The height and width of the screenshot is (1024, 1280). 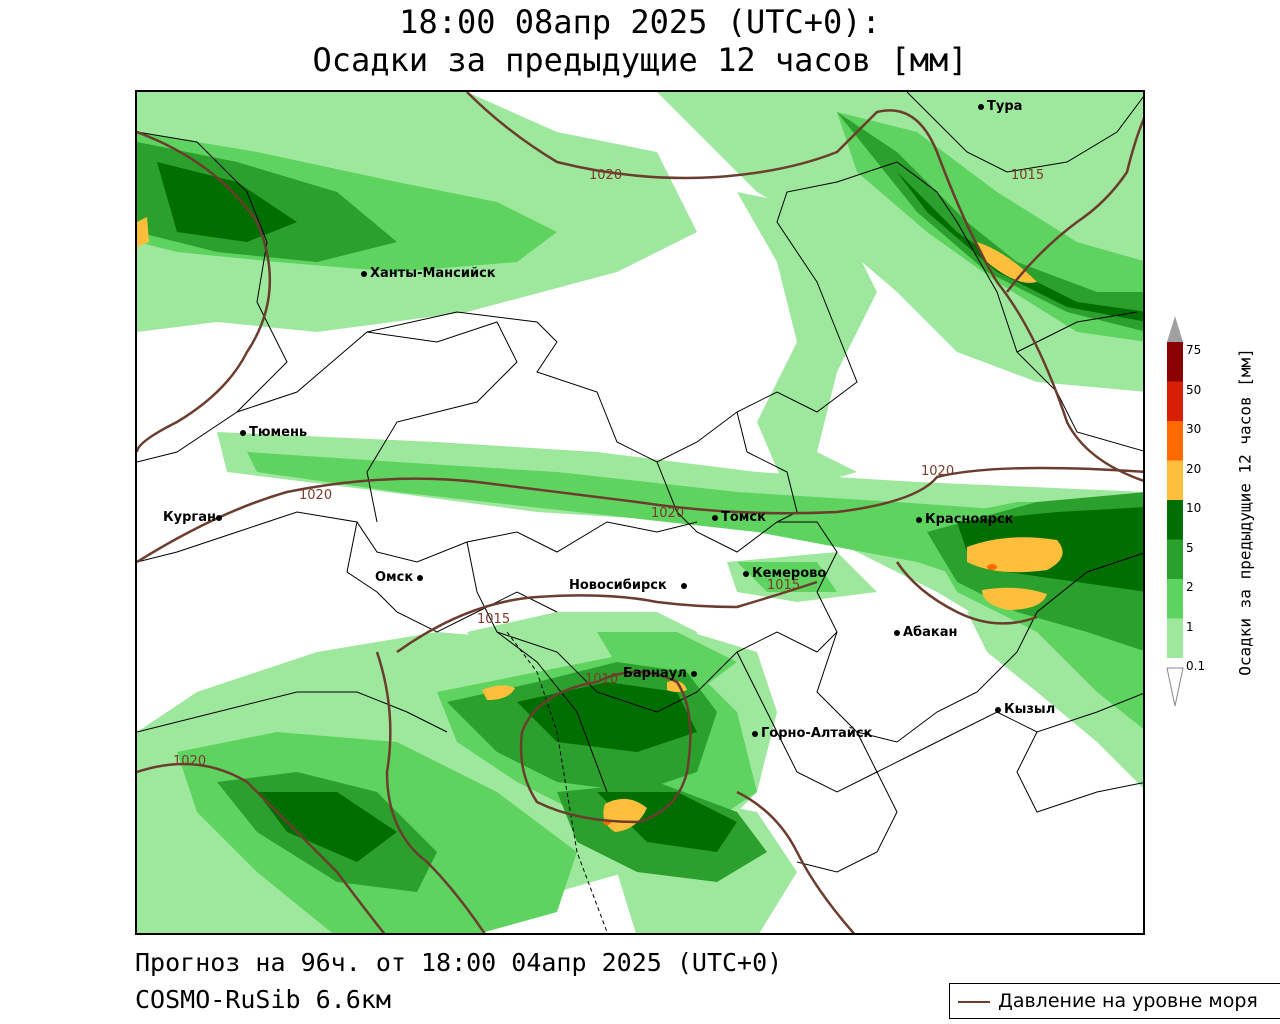 What do you see at coordinates (1194, 350) in the screenshot?
I see `legend-tick-label: 75` at bounding box center [1194, 350].